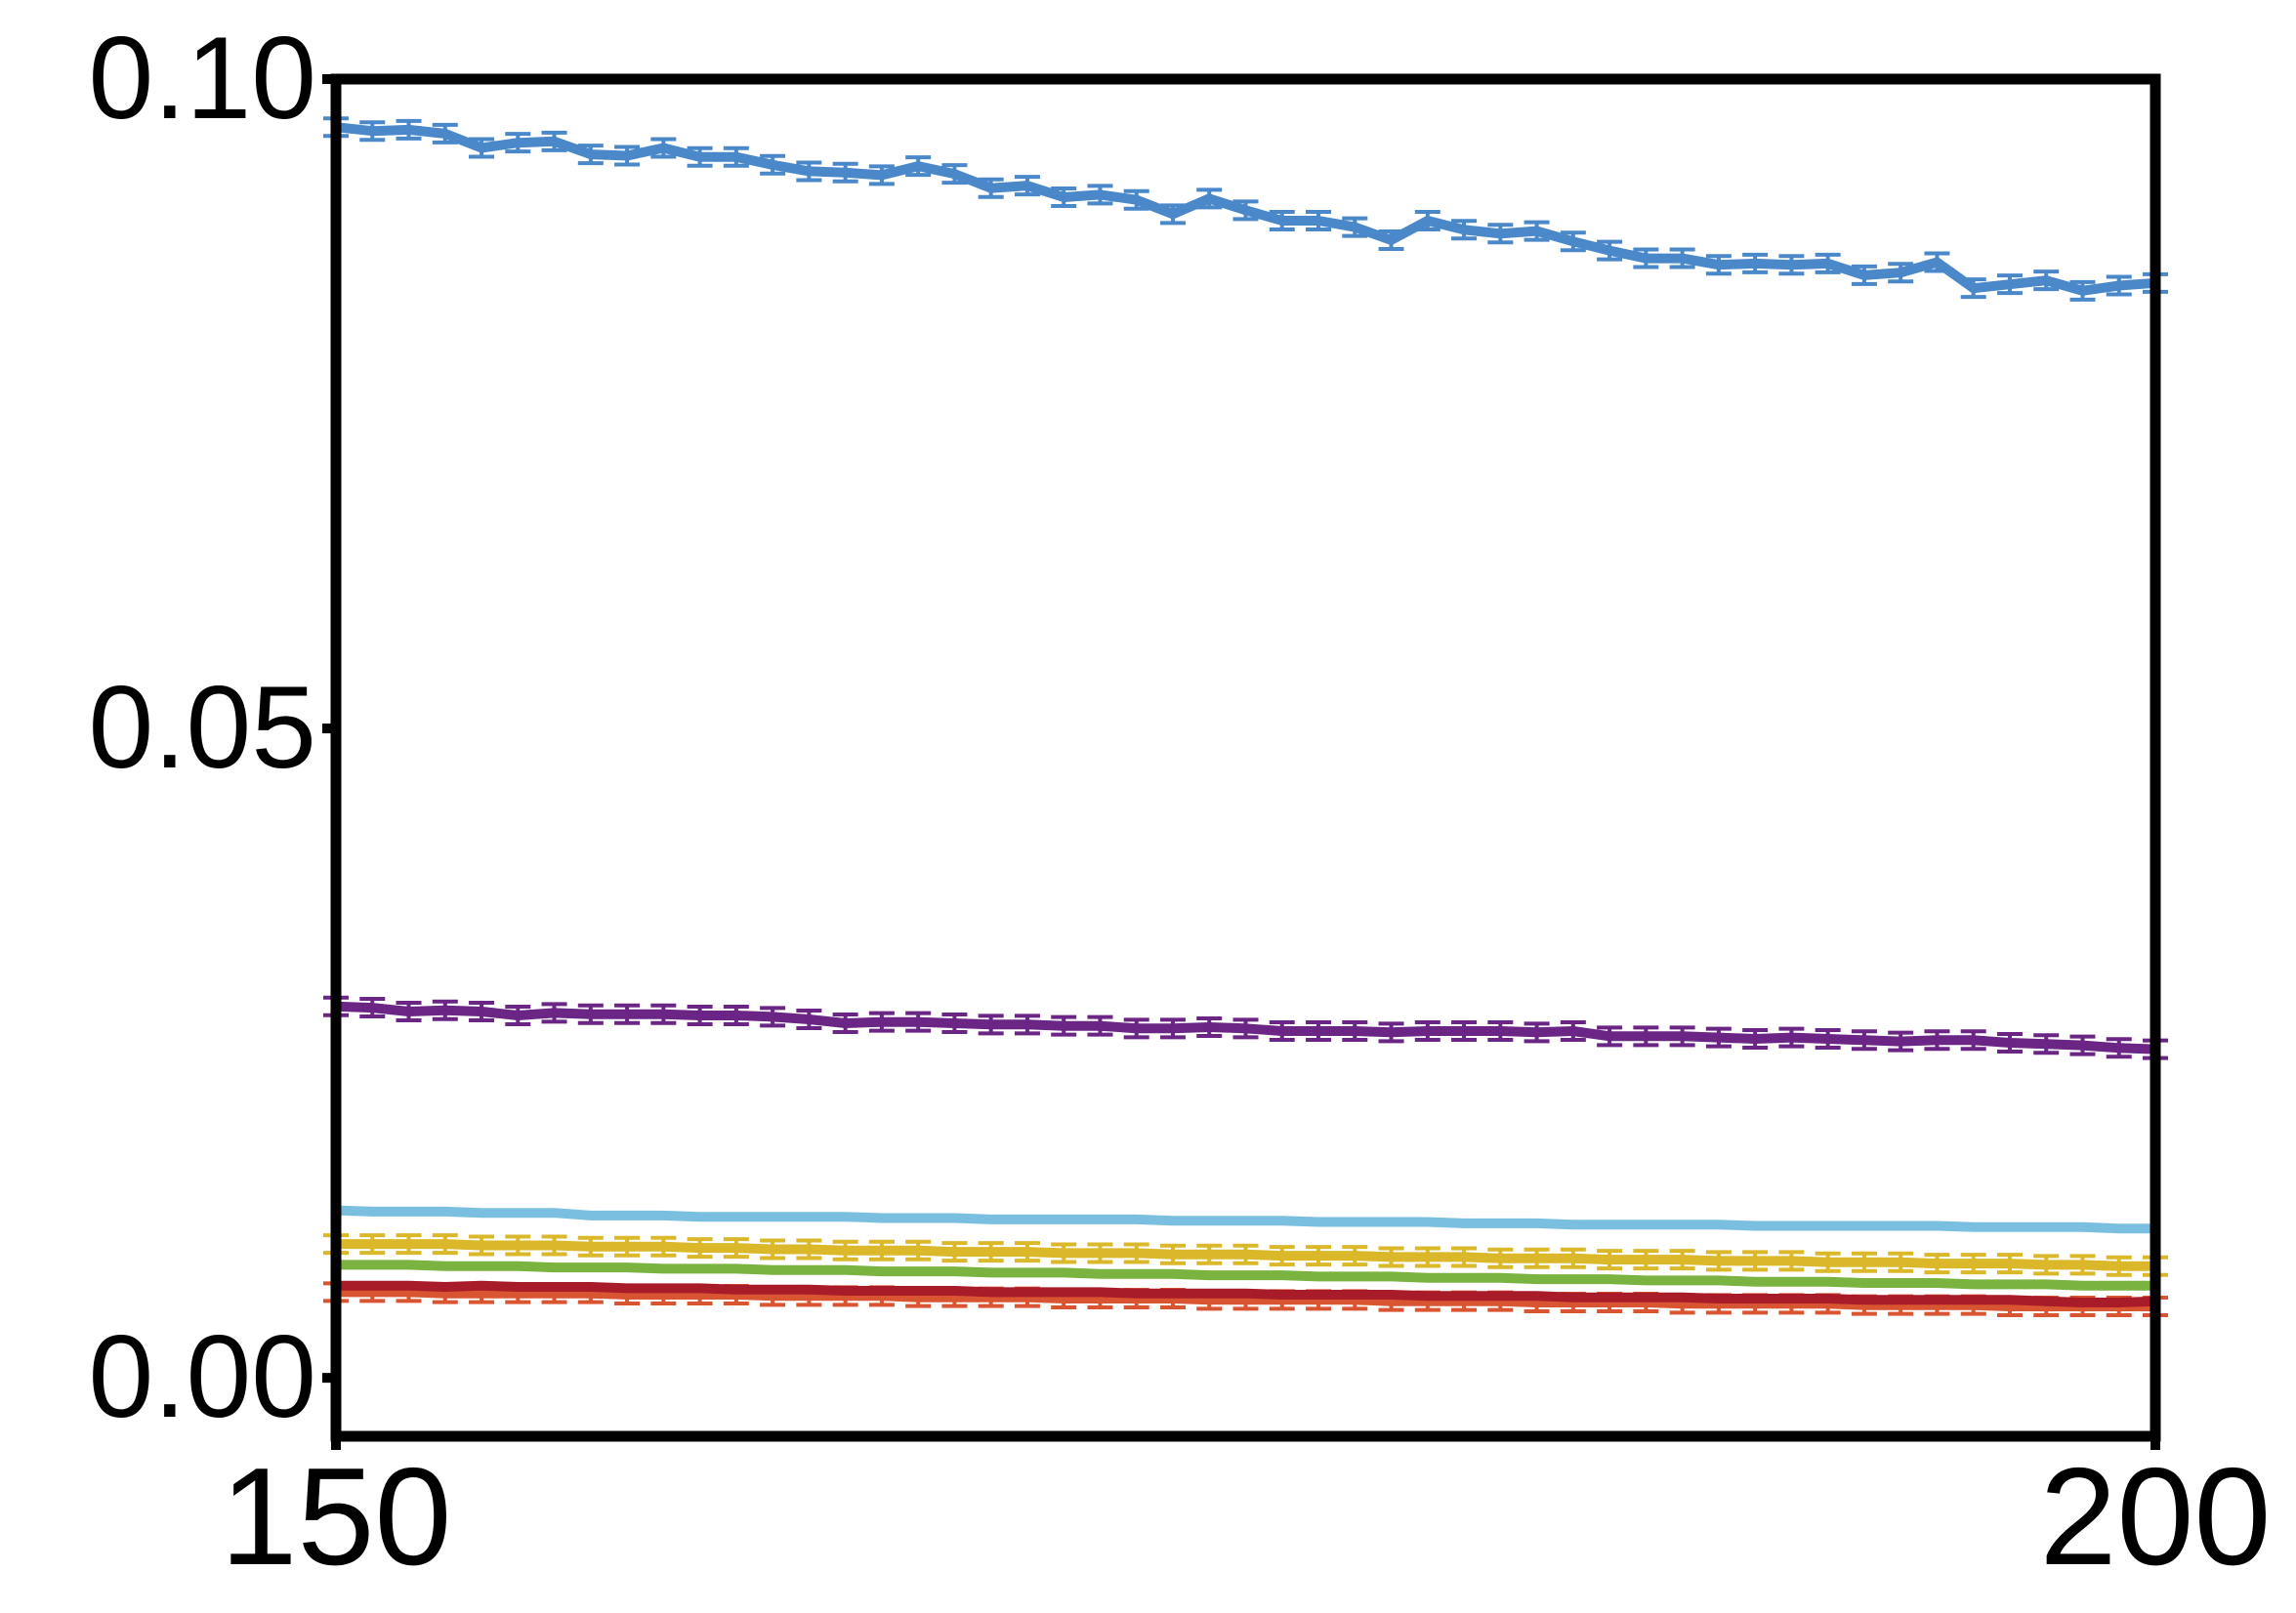 The height and width of the screenshot is (1613, 2296). I want to click on y-tick-label: 0.00, so click(202, 1376).